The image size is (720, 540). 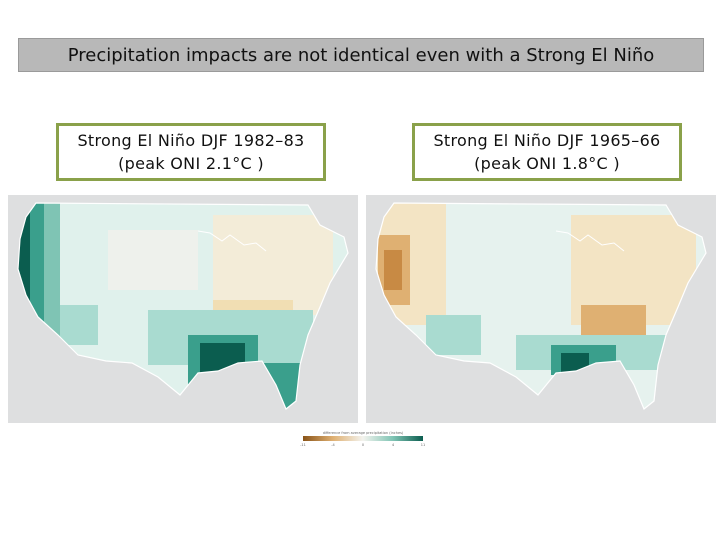 What do you see at coordinates (393, 445) in the screenshot?
I see `legend-tick: 4` at bounding box center [393, 445].